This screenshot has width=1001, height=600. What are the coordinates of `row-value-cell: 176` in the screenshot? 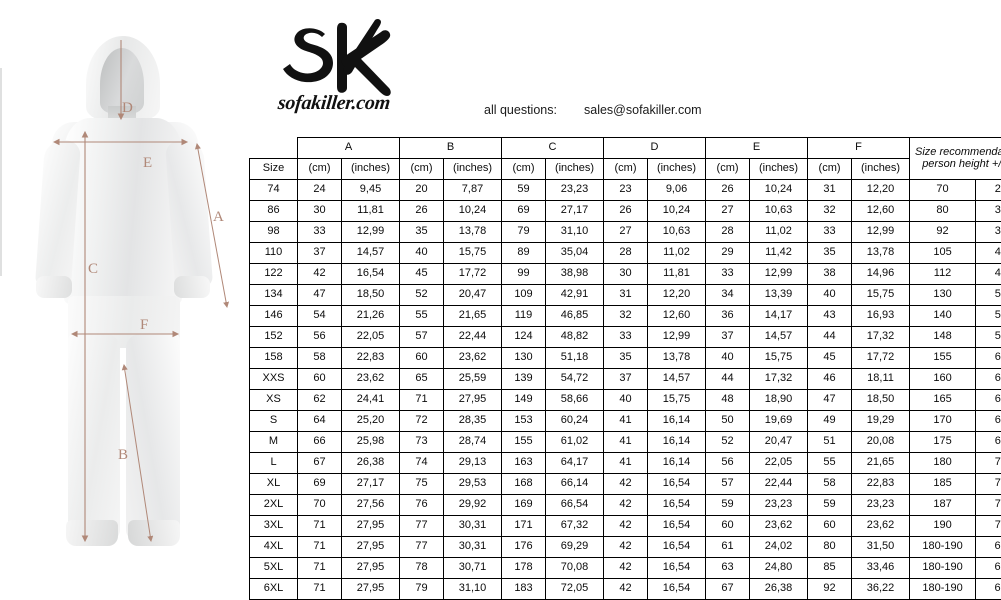 It's located at (524, 547).